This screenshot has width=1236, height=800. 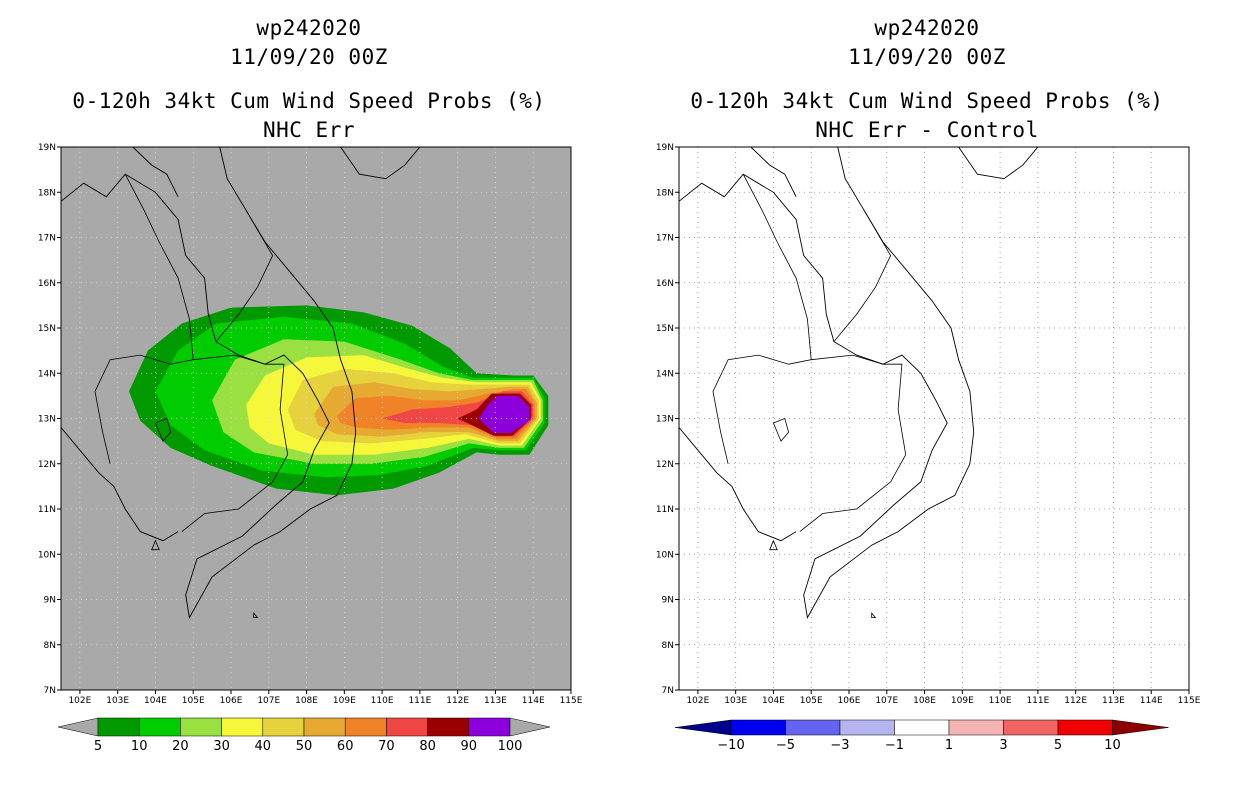 What do you see at coordinates (98, 746) in the screenshot?
I see `left-colorbar-label: 5` at bounding box center [98, 746].